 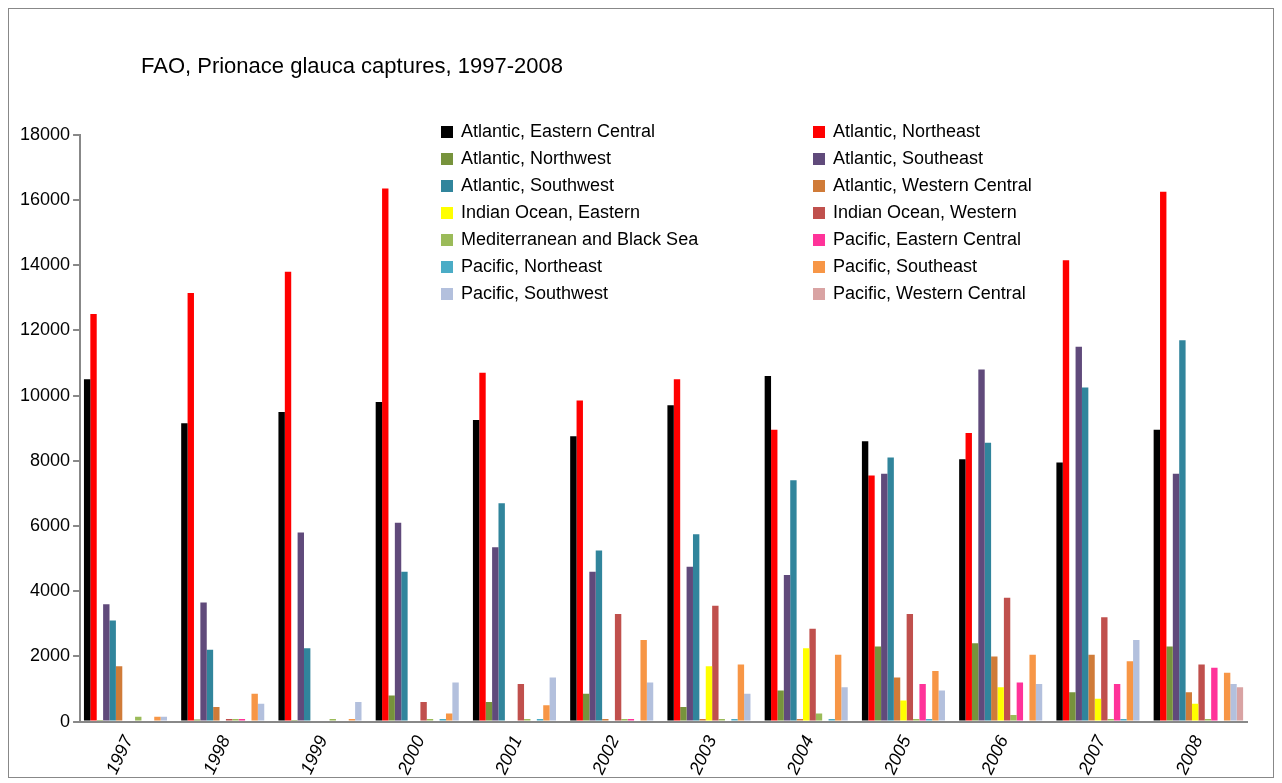 What do you see at coordinates (45, 394) in the screenshot?
I see `y-tick-label: 10000` at bounding box center [45, 394].